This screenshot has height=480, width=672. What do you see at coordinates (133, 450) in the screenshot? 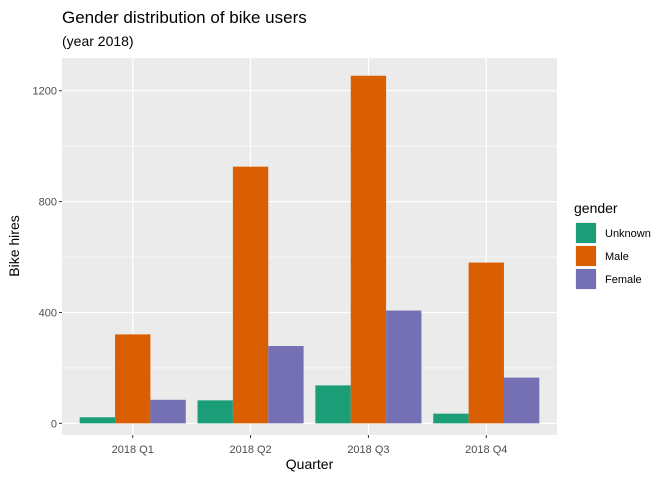
I see `x-tick-label: 2018 Q1` at bounding box center [133, 450].